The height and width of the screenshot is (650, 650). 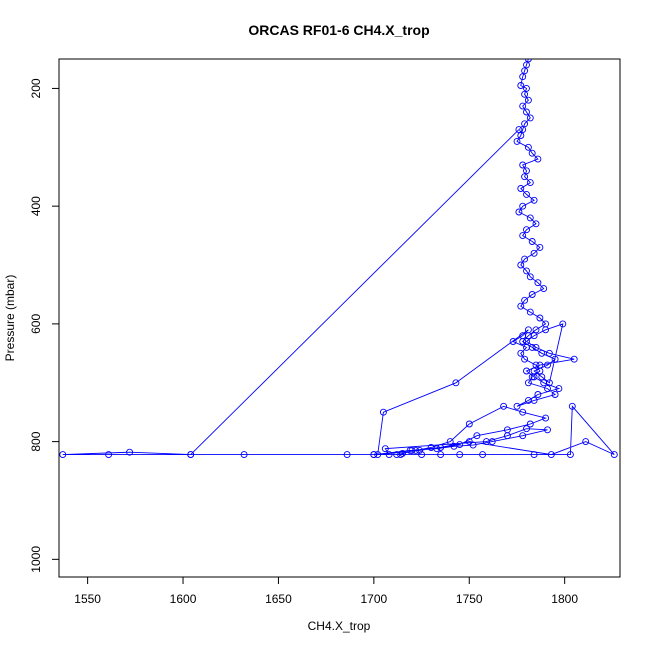 I want to click on x-axis-label: CH4.X_trop, so click(x=339, y=626).